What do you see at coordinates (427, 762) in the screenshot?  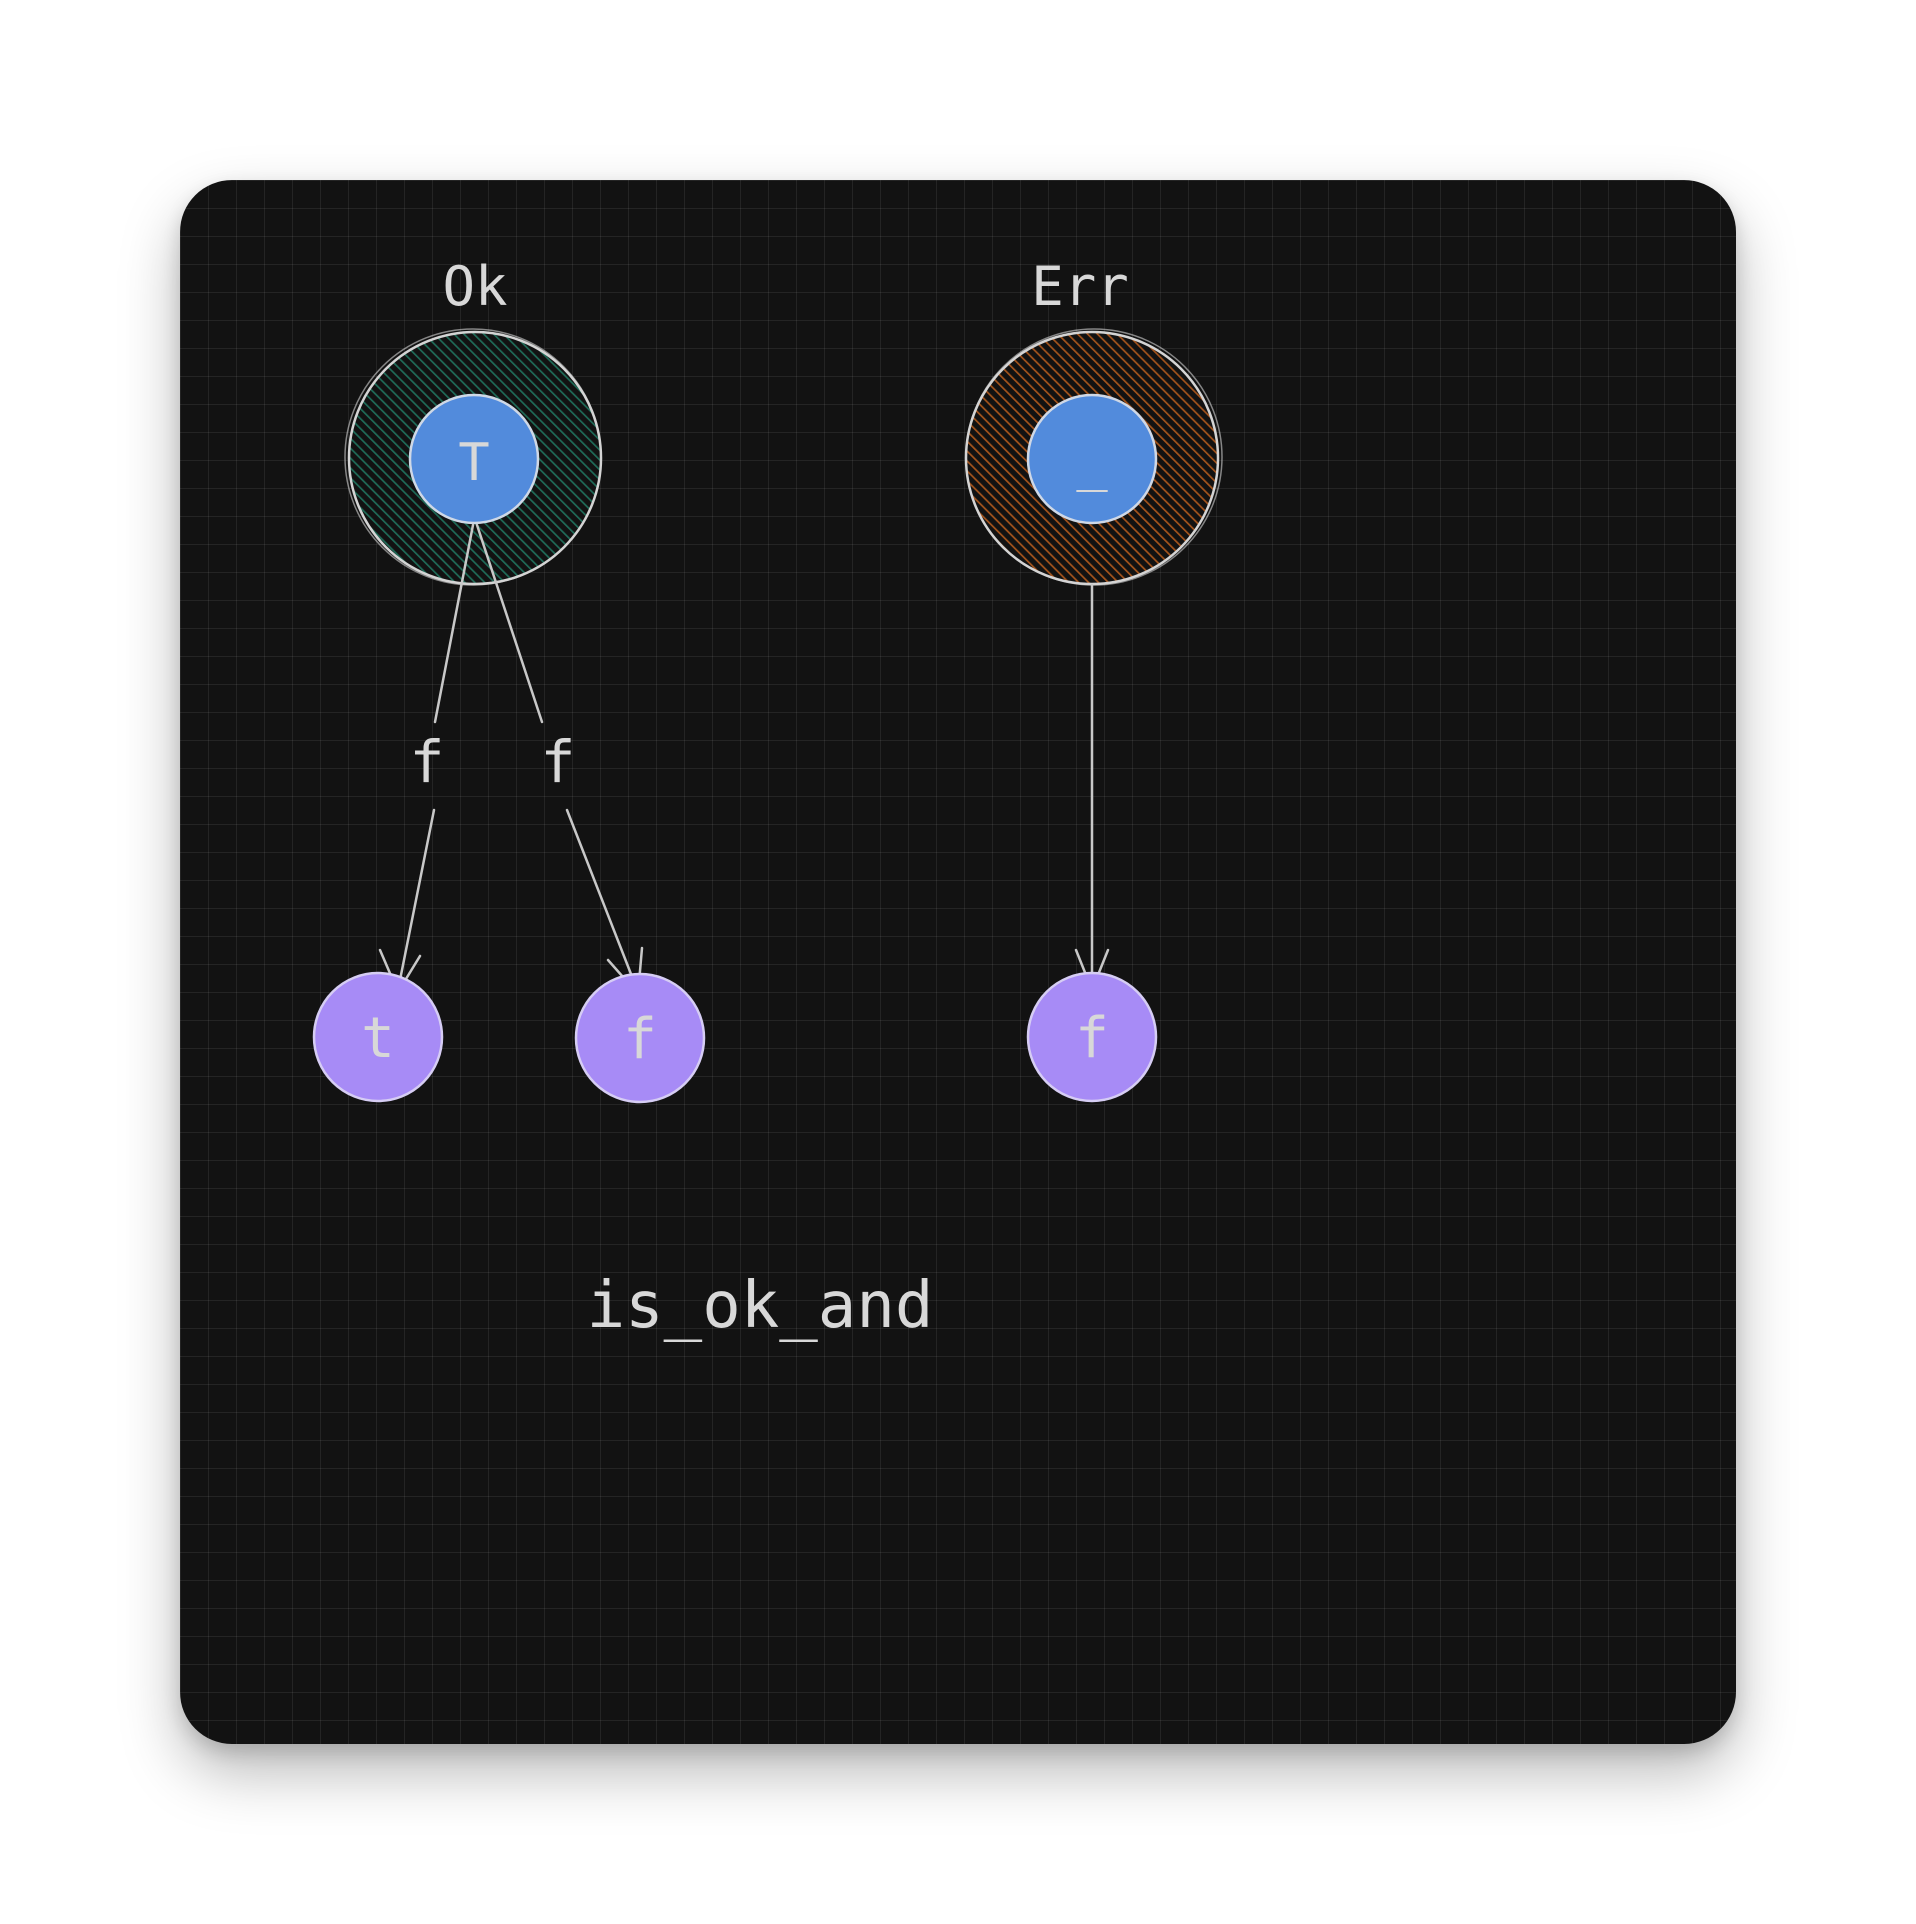 I see `edge-label-f-left: f` at bounding box center [427, 762].